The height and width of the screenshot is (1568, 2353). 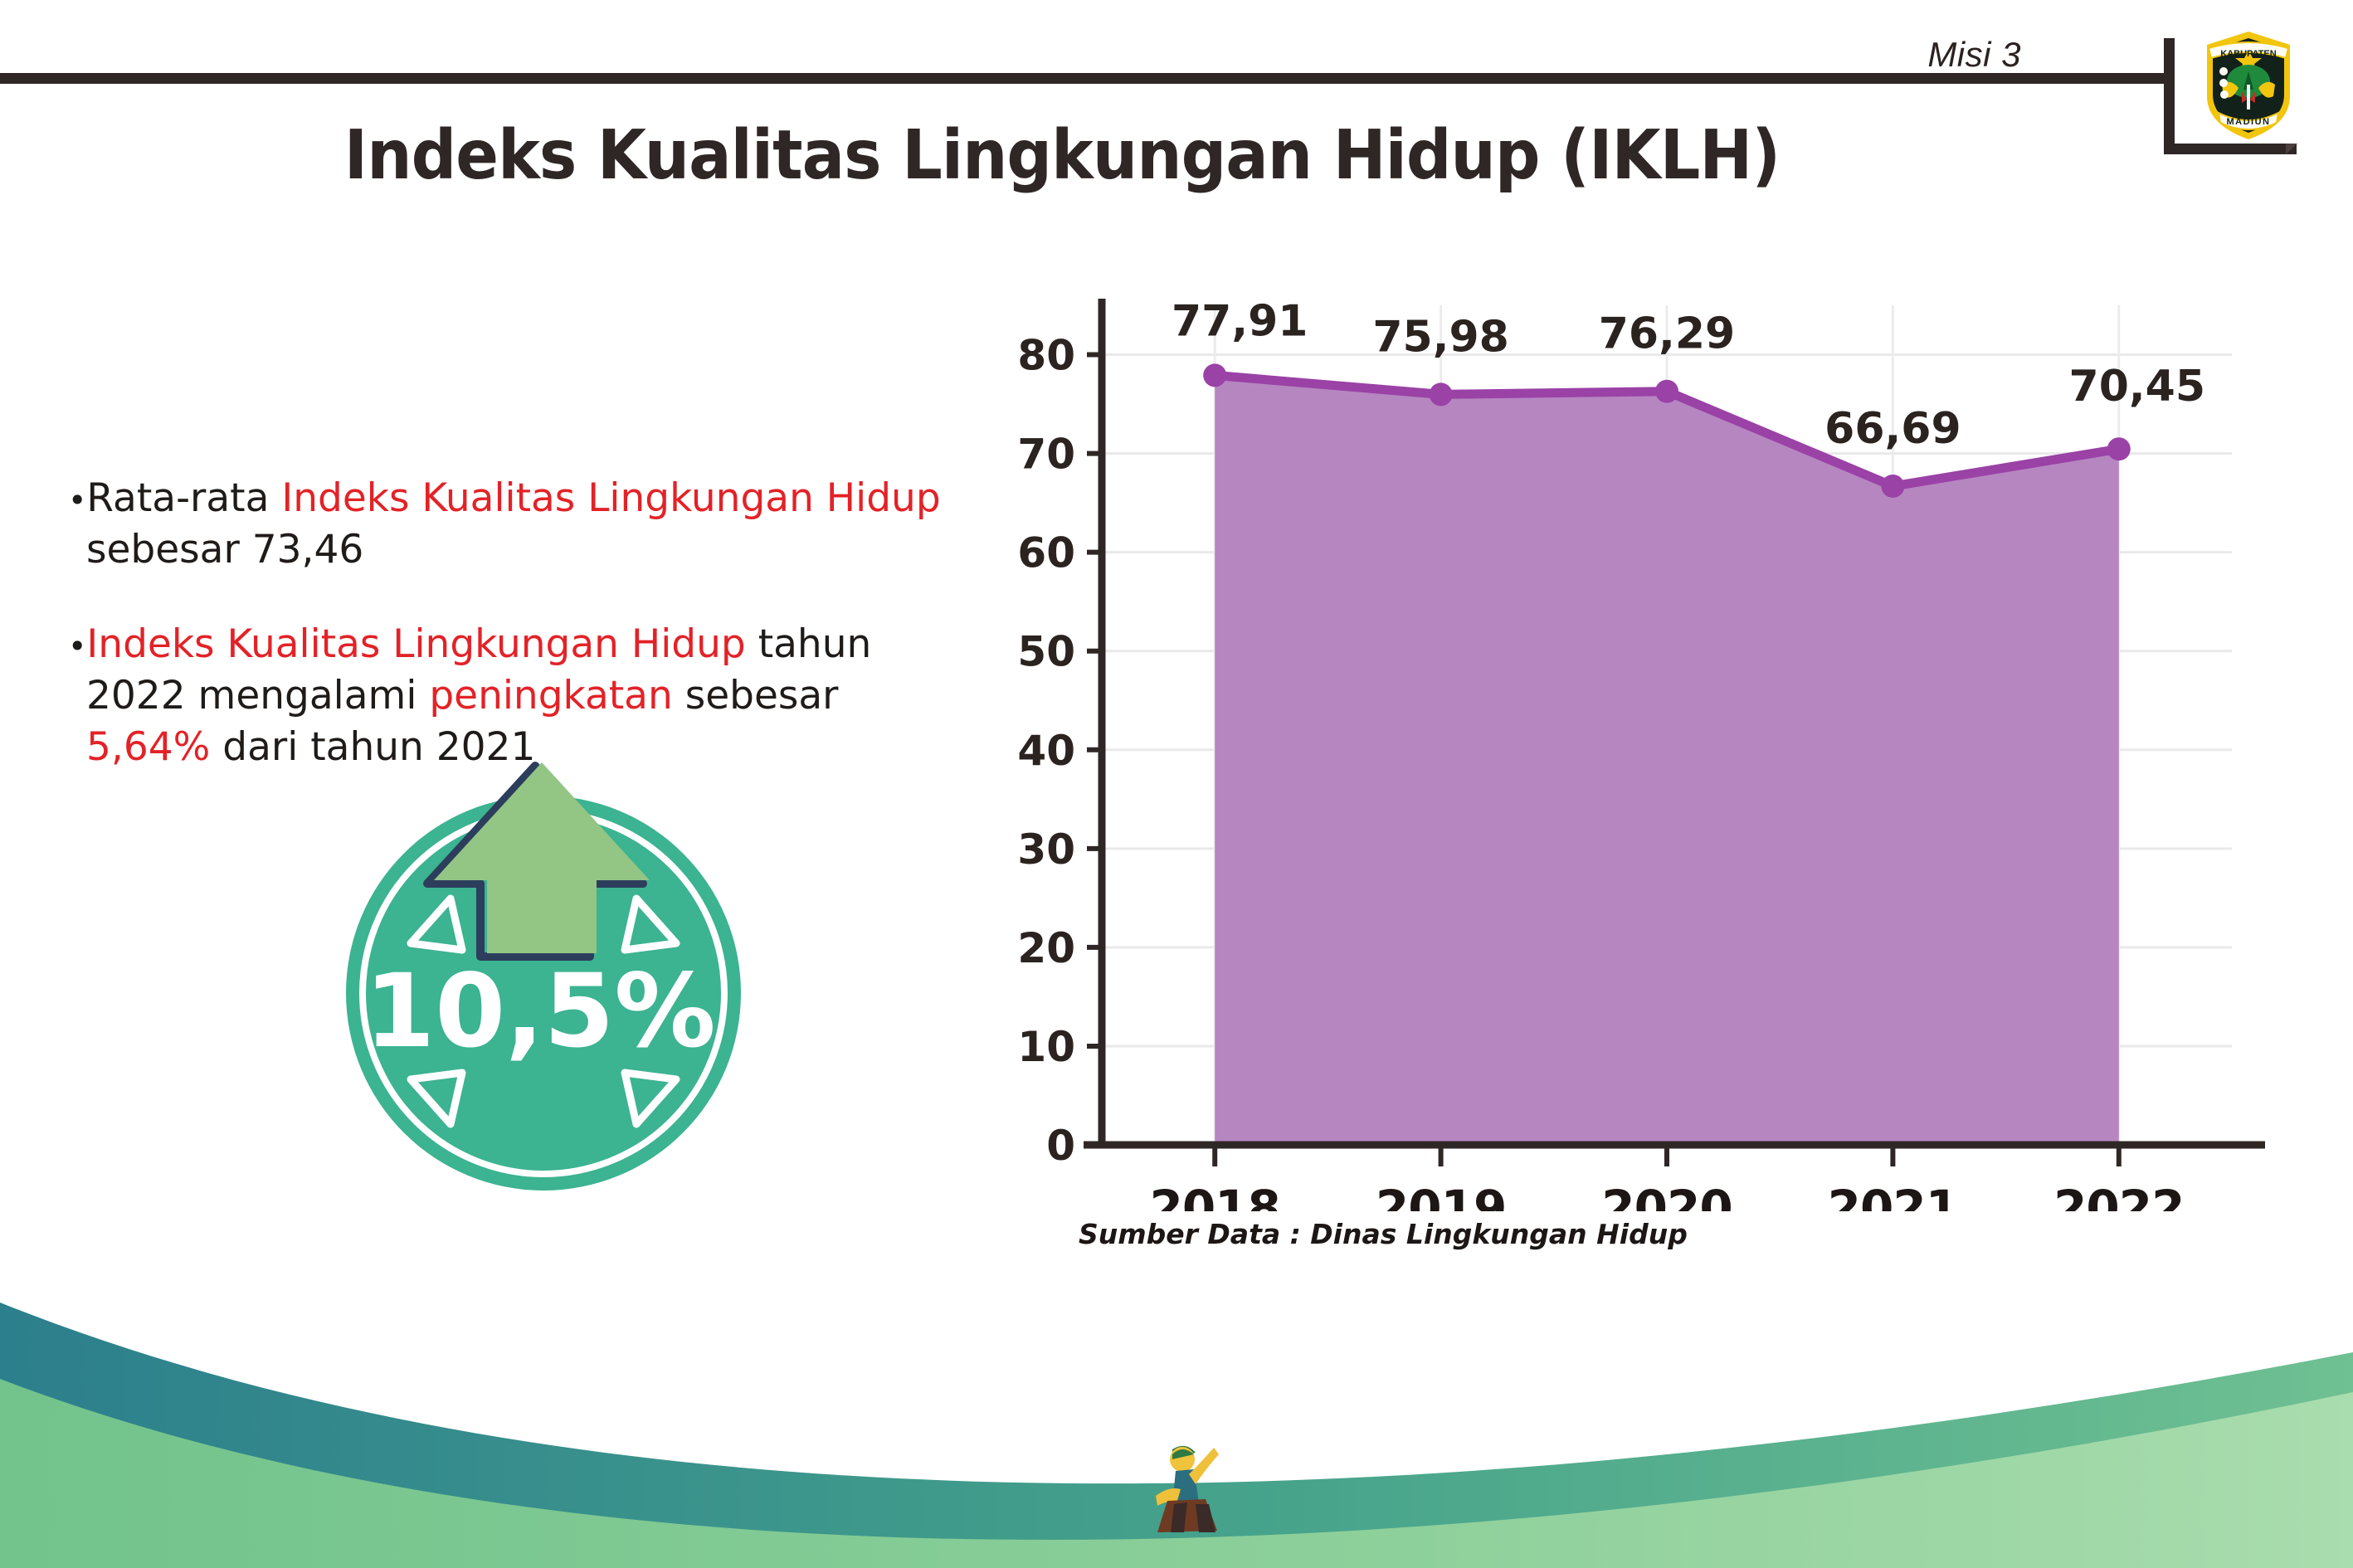 What do you see at coordinates (1046, 652) in the screenshot?
I see `y-axis-tick-label: 50` at bounding box center [1046, 652].